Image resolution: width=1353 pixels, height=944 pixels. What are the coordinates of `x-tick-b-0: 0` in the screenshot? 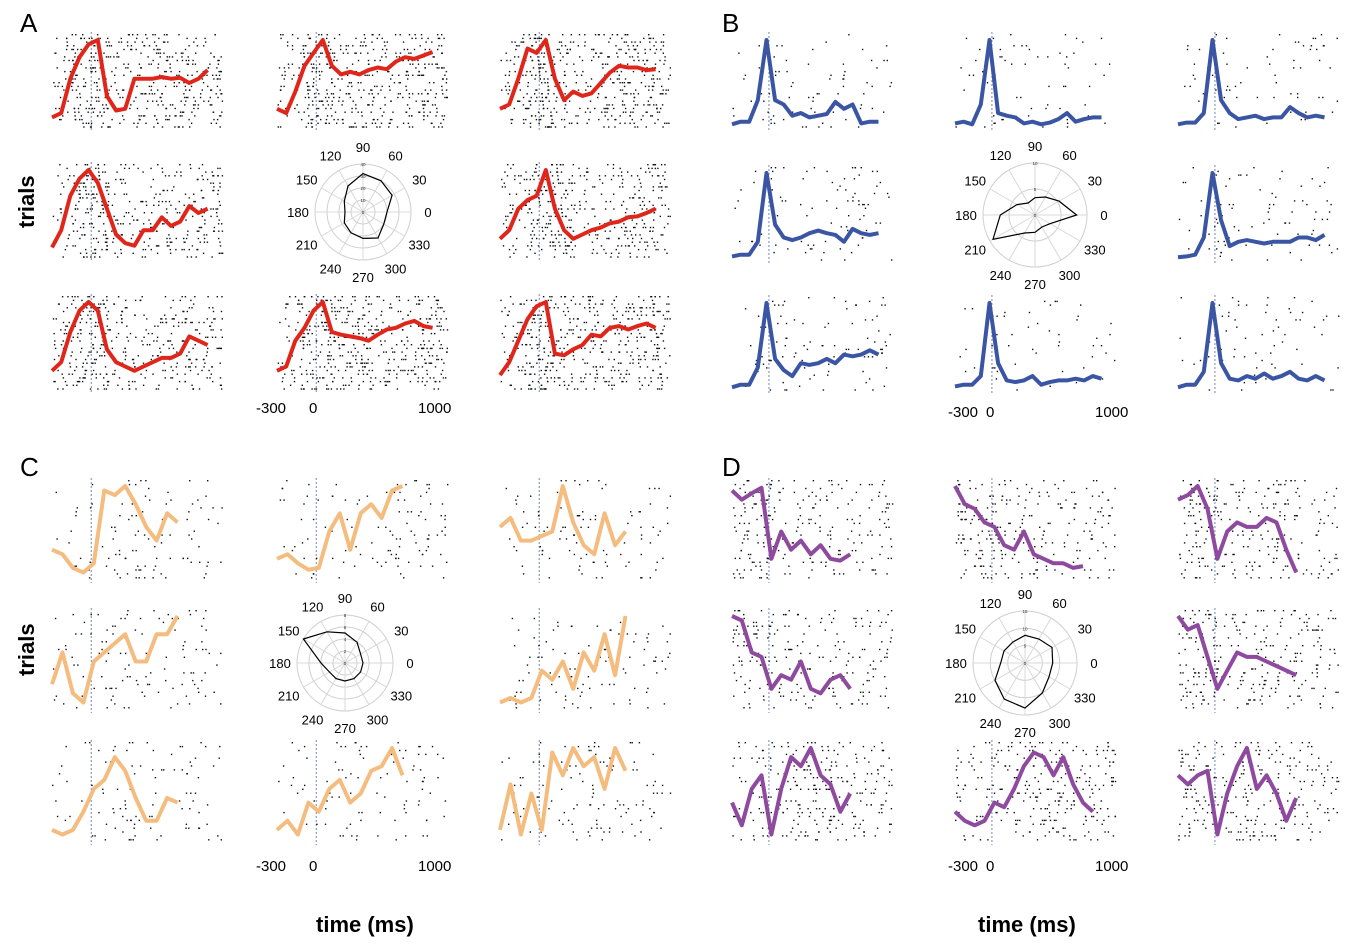 It's located at (990, 412).